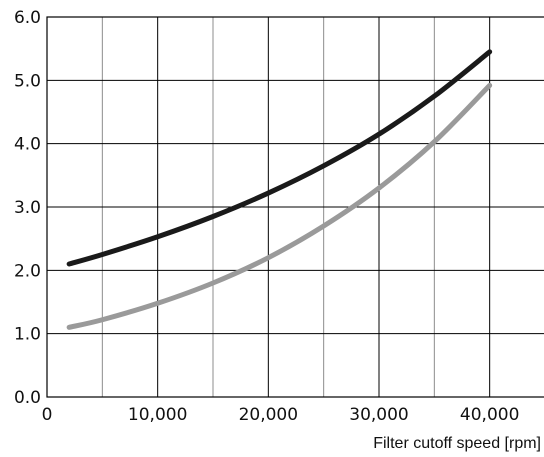 This screenshot has height=457, width=544. I want to click on x-tick-label: 30,000, so click(378, 415).